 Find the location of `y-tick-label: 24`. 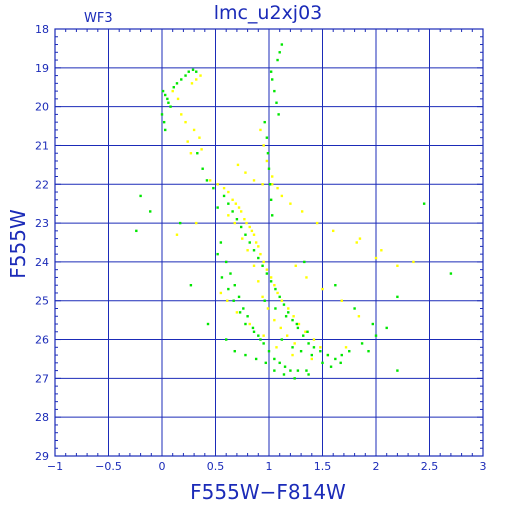

y-tick-label: 24 is located at coordinates (42, 262).